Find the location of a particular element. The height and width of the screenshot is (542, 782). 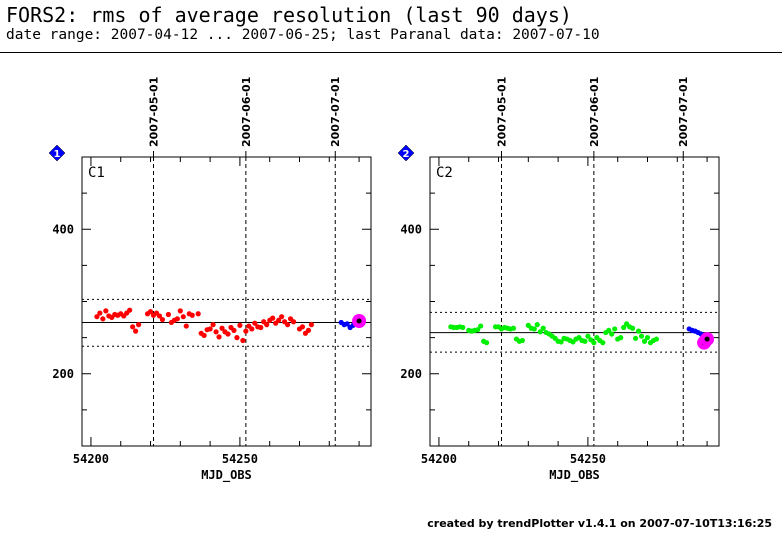

panel-1-badge-icon is located at coordinates (57, 153).